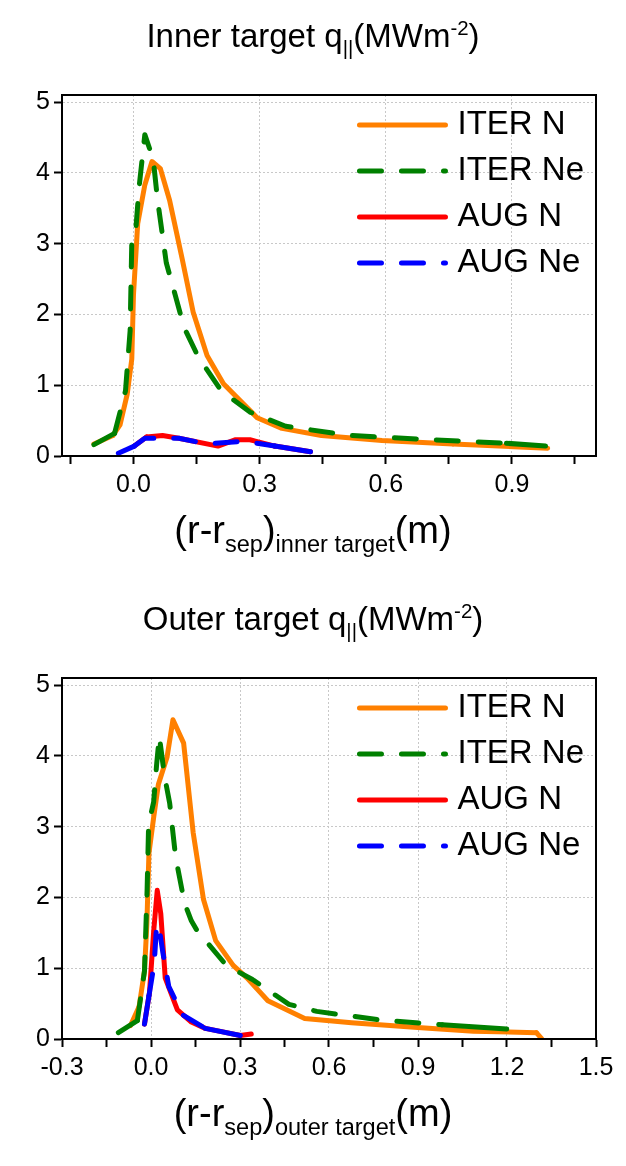  What do you see at coordinates (596, 1065) in the screenshot?
I see `x-tick-label: 1.5` at bounding box center [596, 1065].